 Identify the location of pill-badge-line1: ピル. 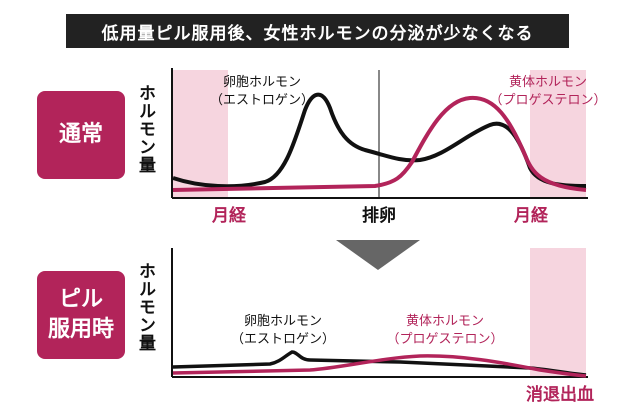
(80, 300).